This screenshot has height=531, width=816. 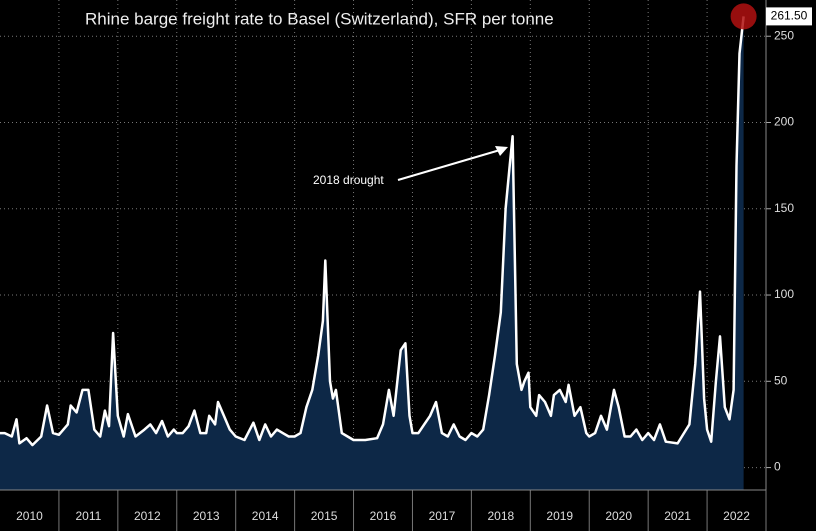 I want to click on annotation: 2018 drought, so click(x=348, y=180).